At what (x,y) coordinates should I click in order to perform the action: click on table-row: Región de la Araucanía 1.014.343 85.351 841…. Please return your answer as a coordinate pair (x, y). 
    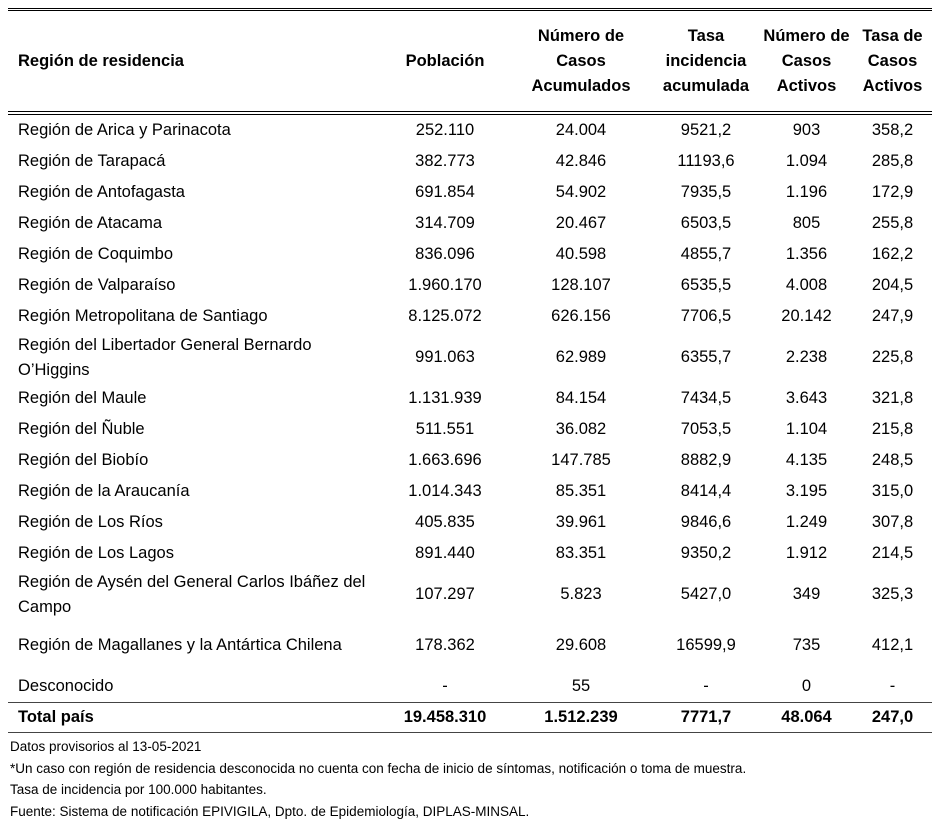
    Looking at the image, I should click on (470, 491).